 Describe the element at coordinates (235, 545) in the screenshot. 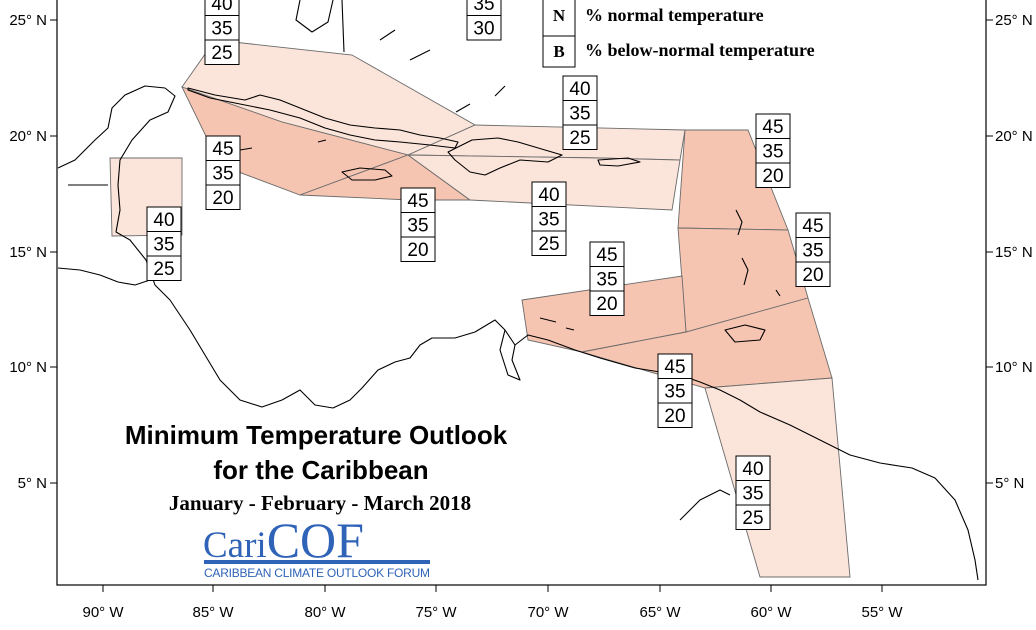

I see `logo-wordmark-part1: Cari` at that location.